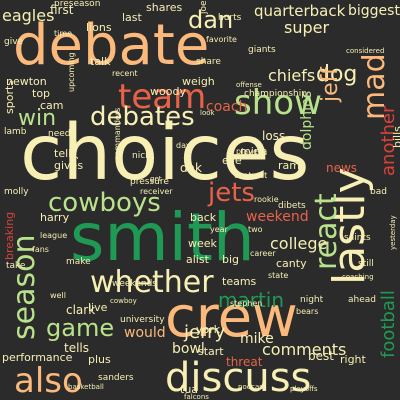 The width and height of the screenshot is (400, 400). Describe the element at coordinates (63, 153) in the screenshot. I see `word-tell: tell` at that location.